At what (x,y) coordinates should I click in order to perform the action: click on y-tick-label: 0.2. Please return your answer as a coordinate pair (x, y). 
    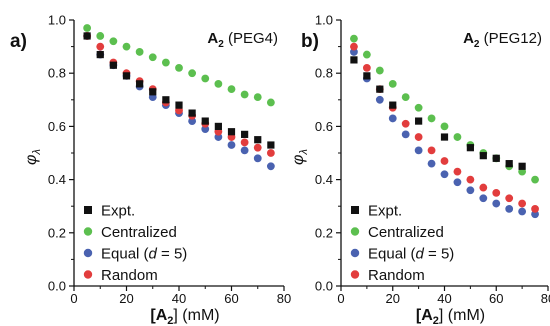
    Looking at the image, I should click on (324, 232).